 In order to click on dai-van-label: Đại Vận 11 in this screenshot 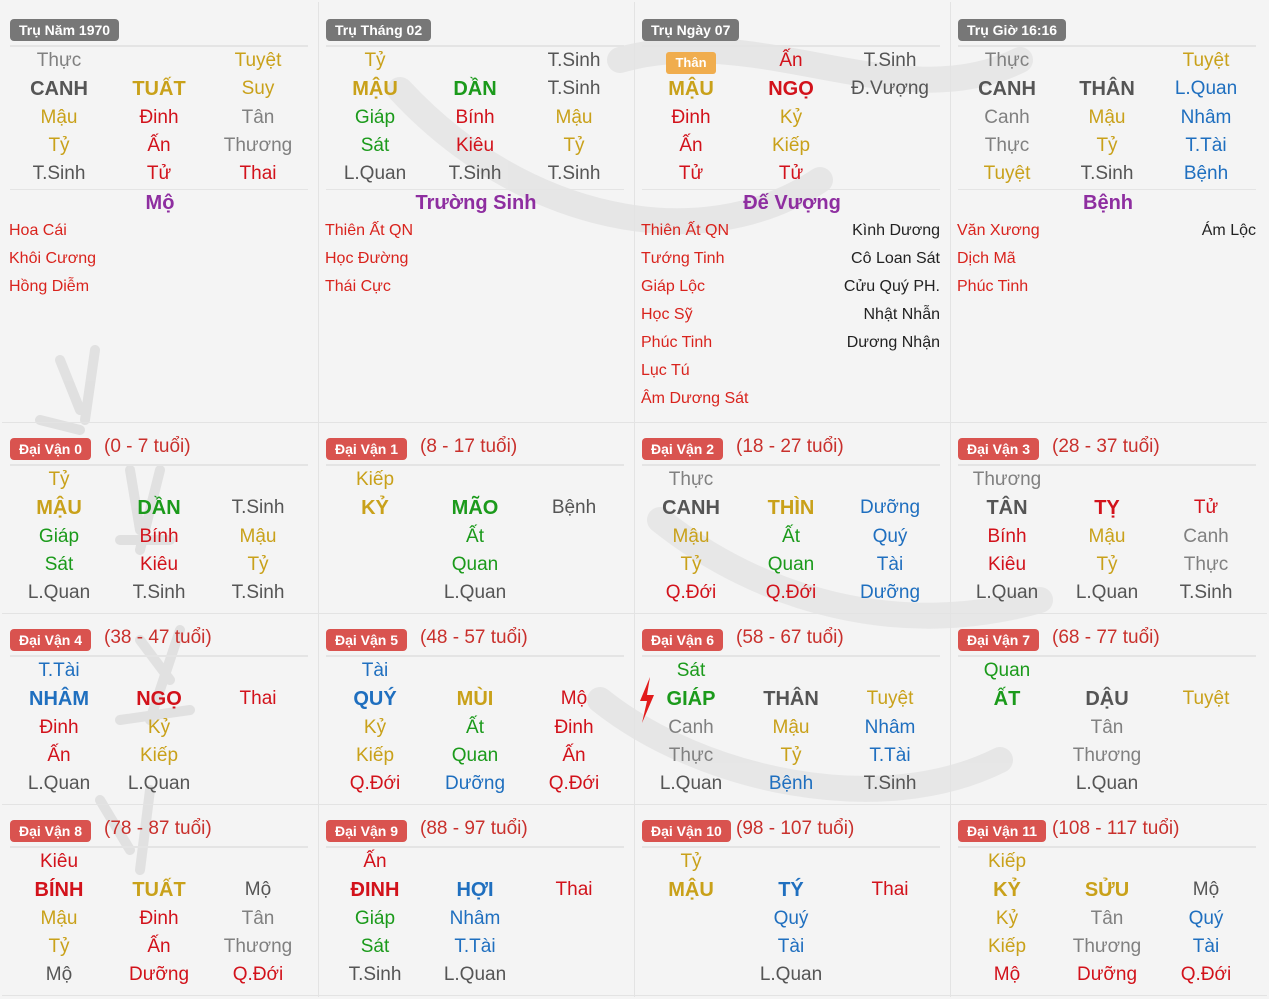, I will do `click(1002, 831)`.